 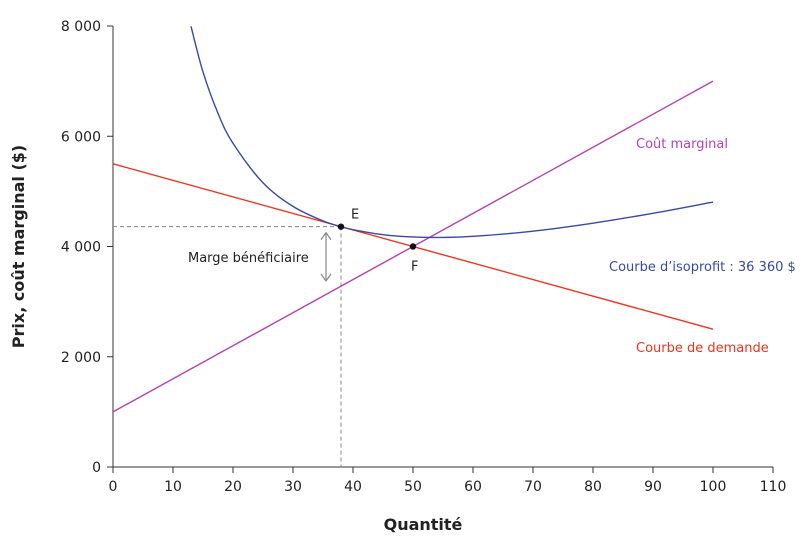 What do you see at coordinates (233, 487) in the screenshot?
I see `x-tick-label: 20` at bounding box center [233, 487].